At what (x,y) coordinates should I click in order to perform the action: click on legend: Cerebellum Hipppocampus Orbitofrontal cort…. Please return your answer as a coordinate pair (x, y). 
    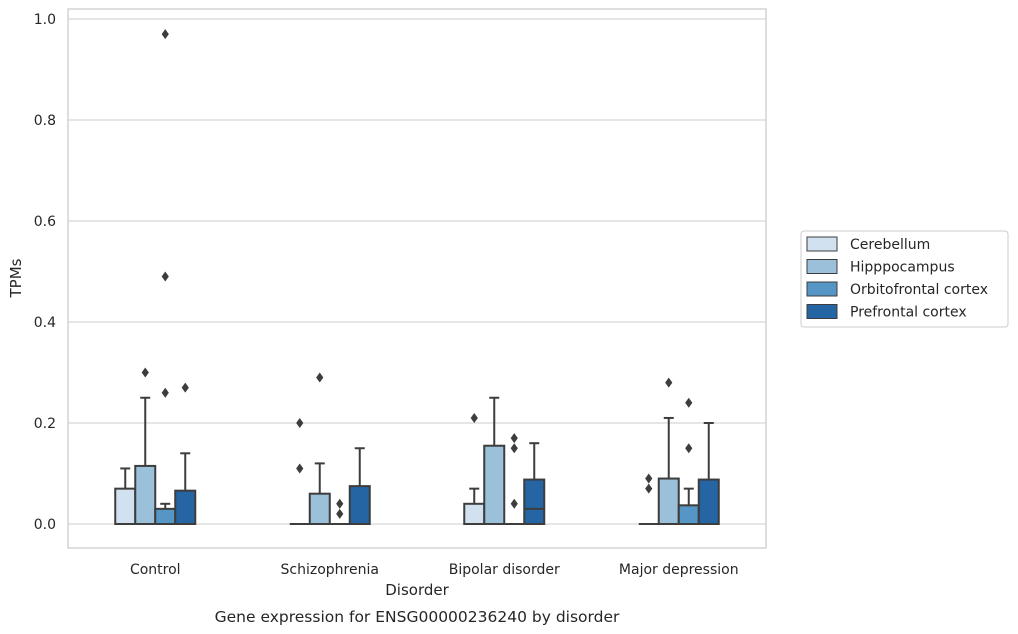
    Looking at the image, I should click on (904, 279).